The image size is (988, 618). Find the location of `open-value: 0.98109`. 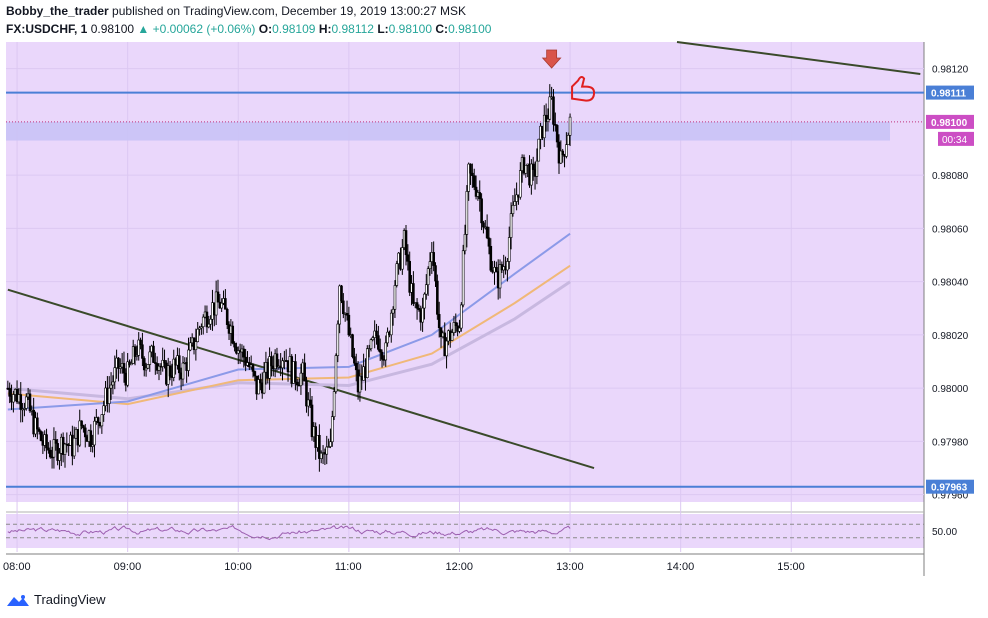

open-value: 0.98109 is located at coordinates (294, 29).